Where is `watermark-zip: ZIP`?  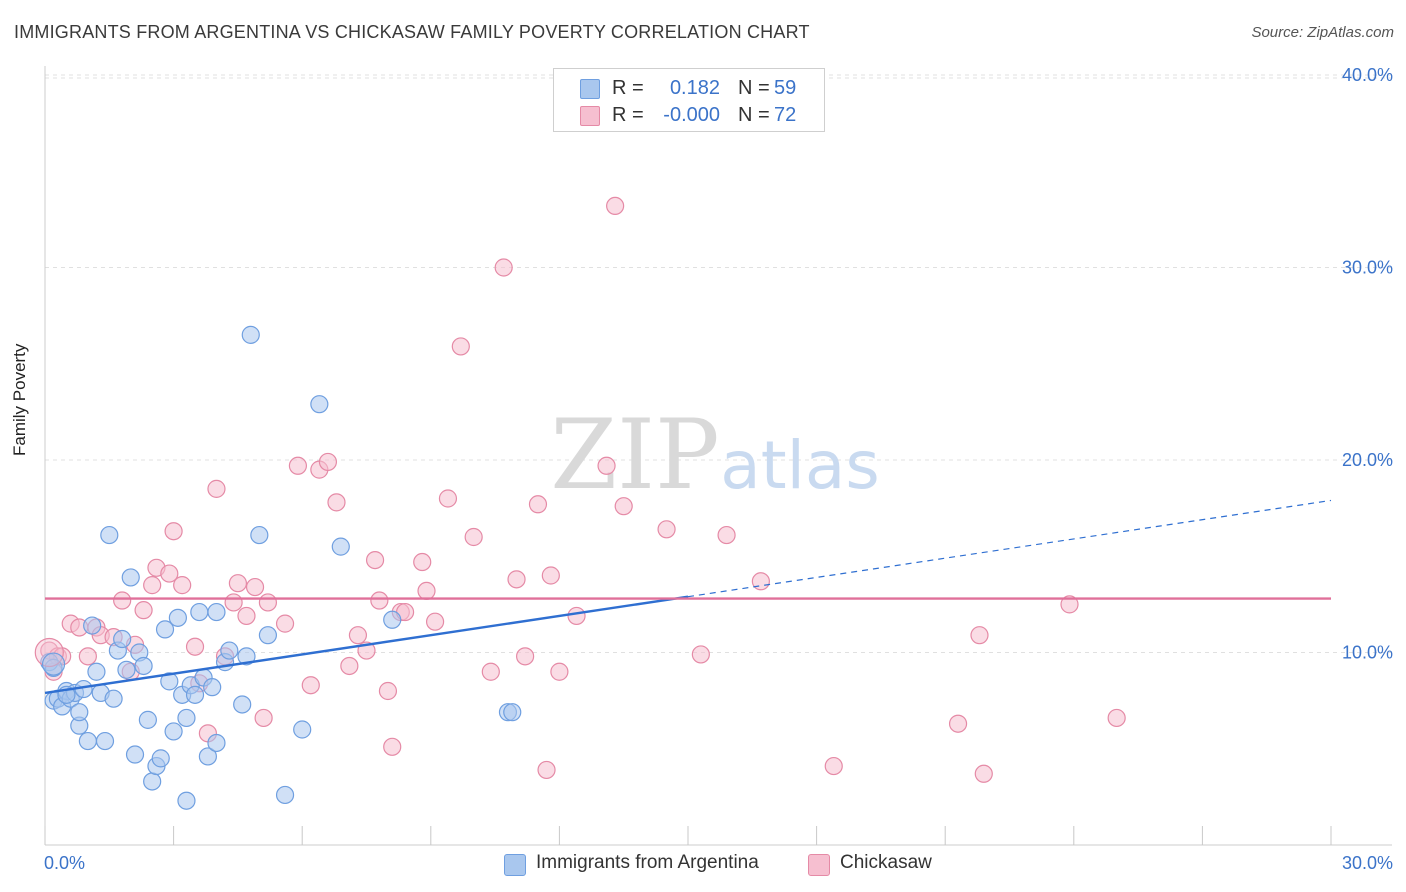 watermark-zip: ZIP is located at coordinates (634, 455).